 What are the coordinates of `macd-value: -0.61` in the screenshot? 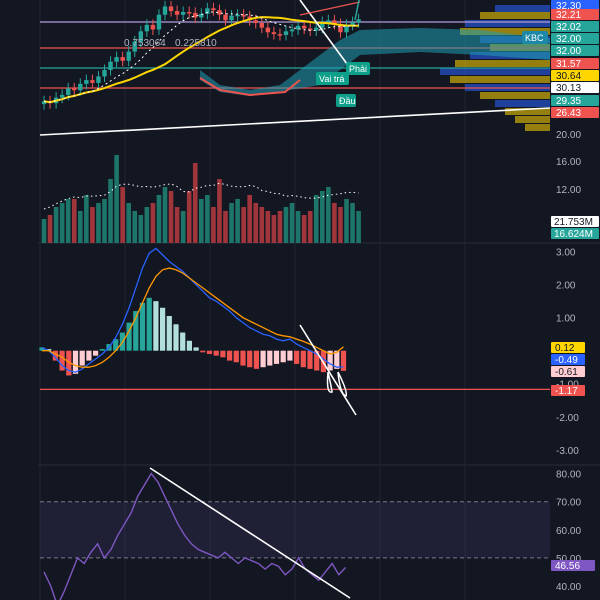 It's located at (566, 372).